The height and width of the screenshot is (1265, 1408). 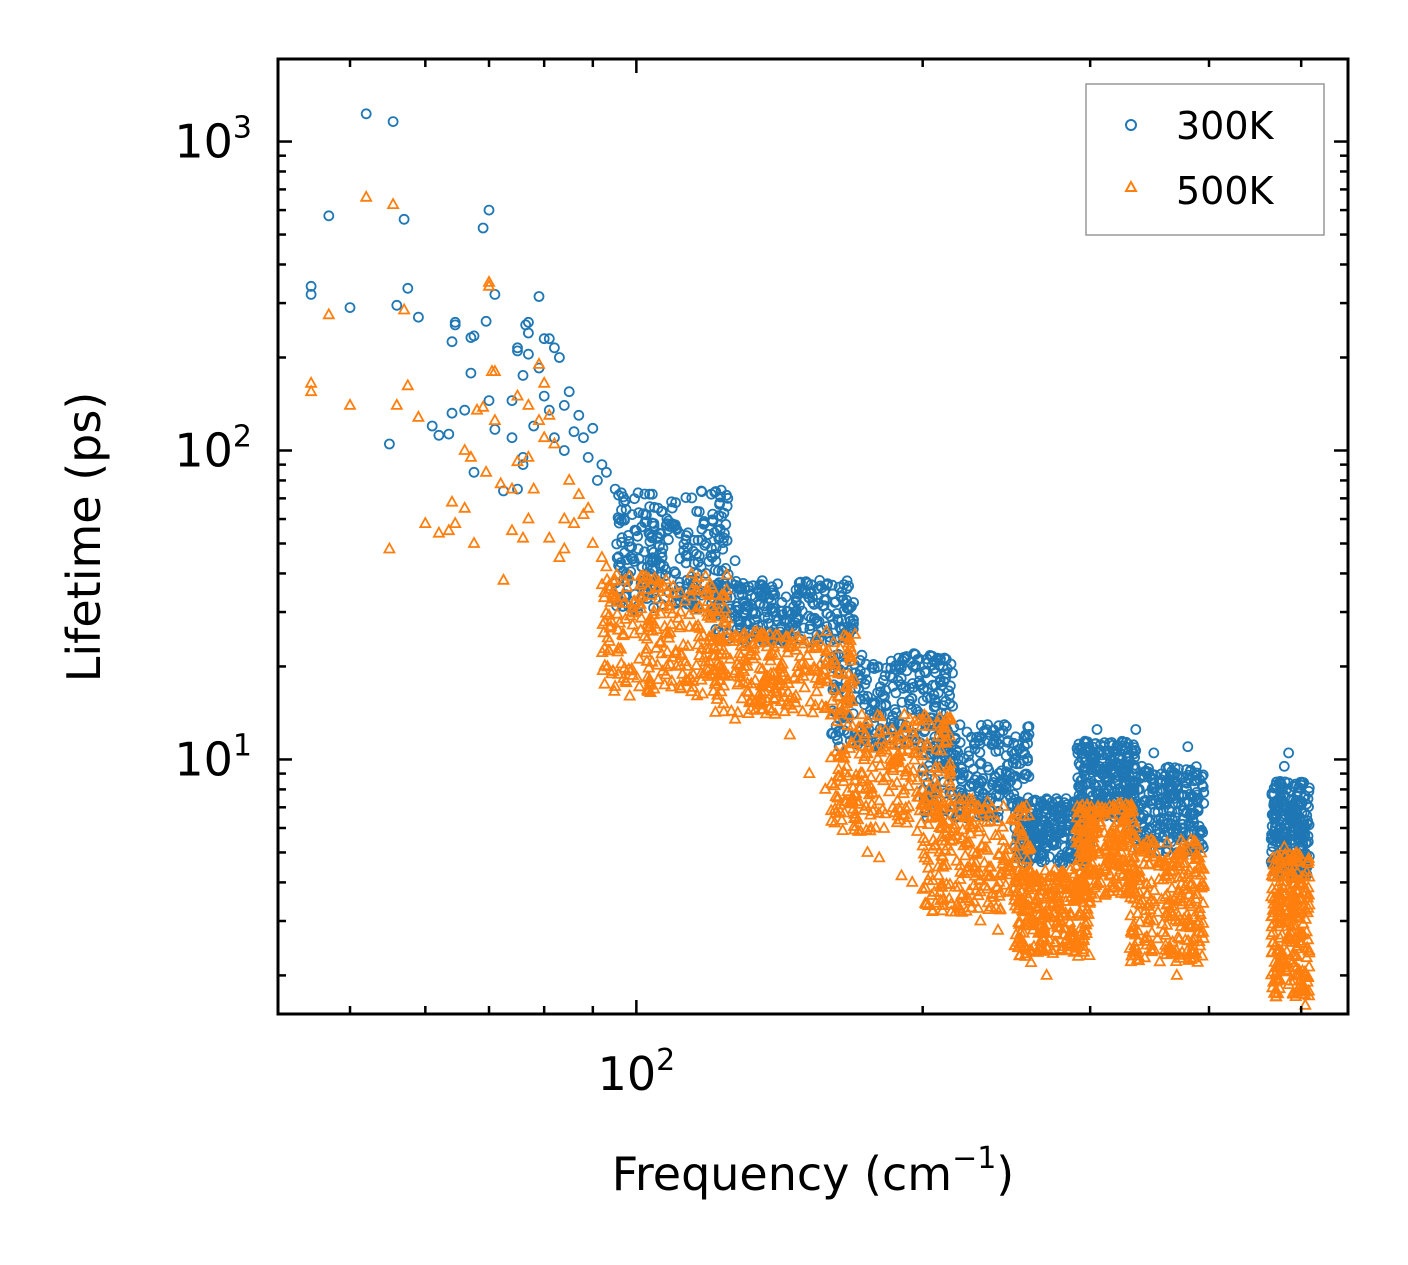 I want to click on data-point-500k-2099, so click(x=474, y=542).